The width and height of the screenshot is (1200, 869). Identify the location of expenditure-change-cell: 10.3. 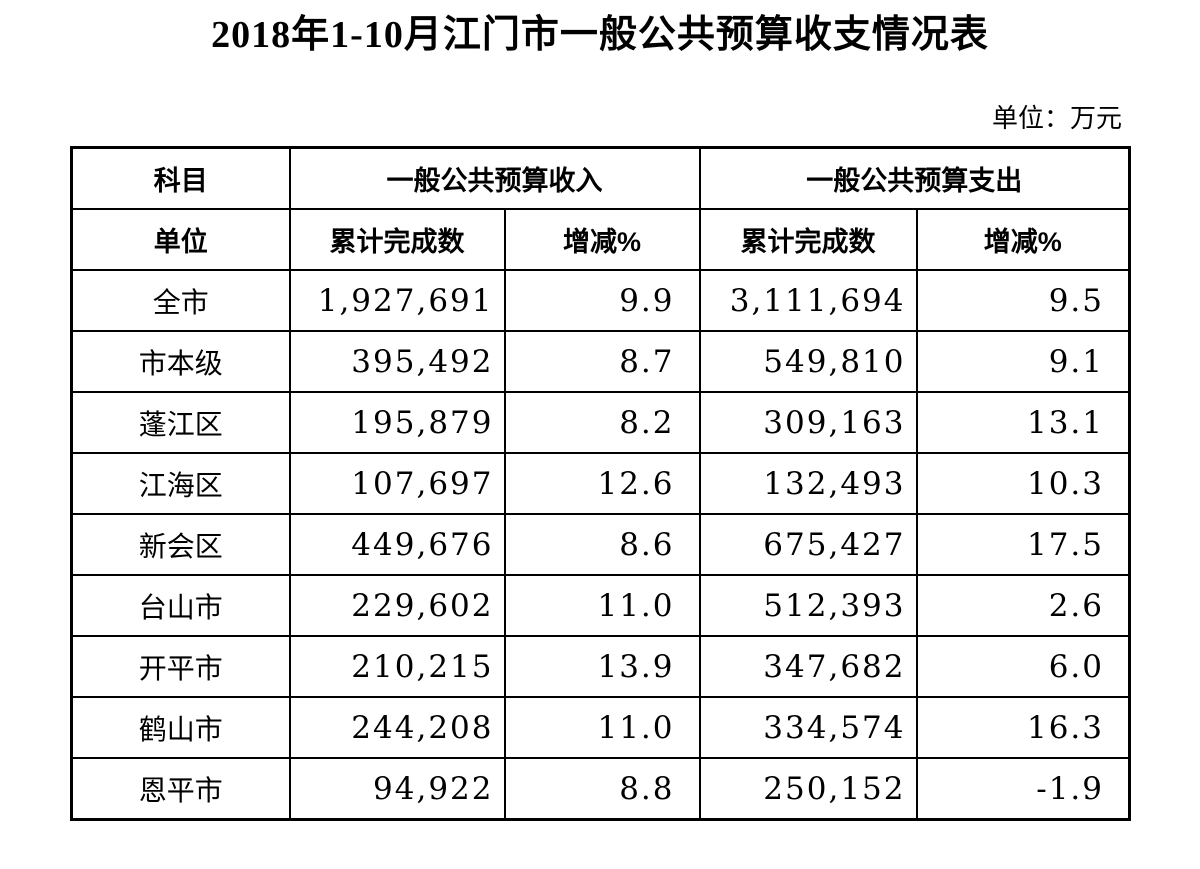
(1023, 483).